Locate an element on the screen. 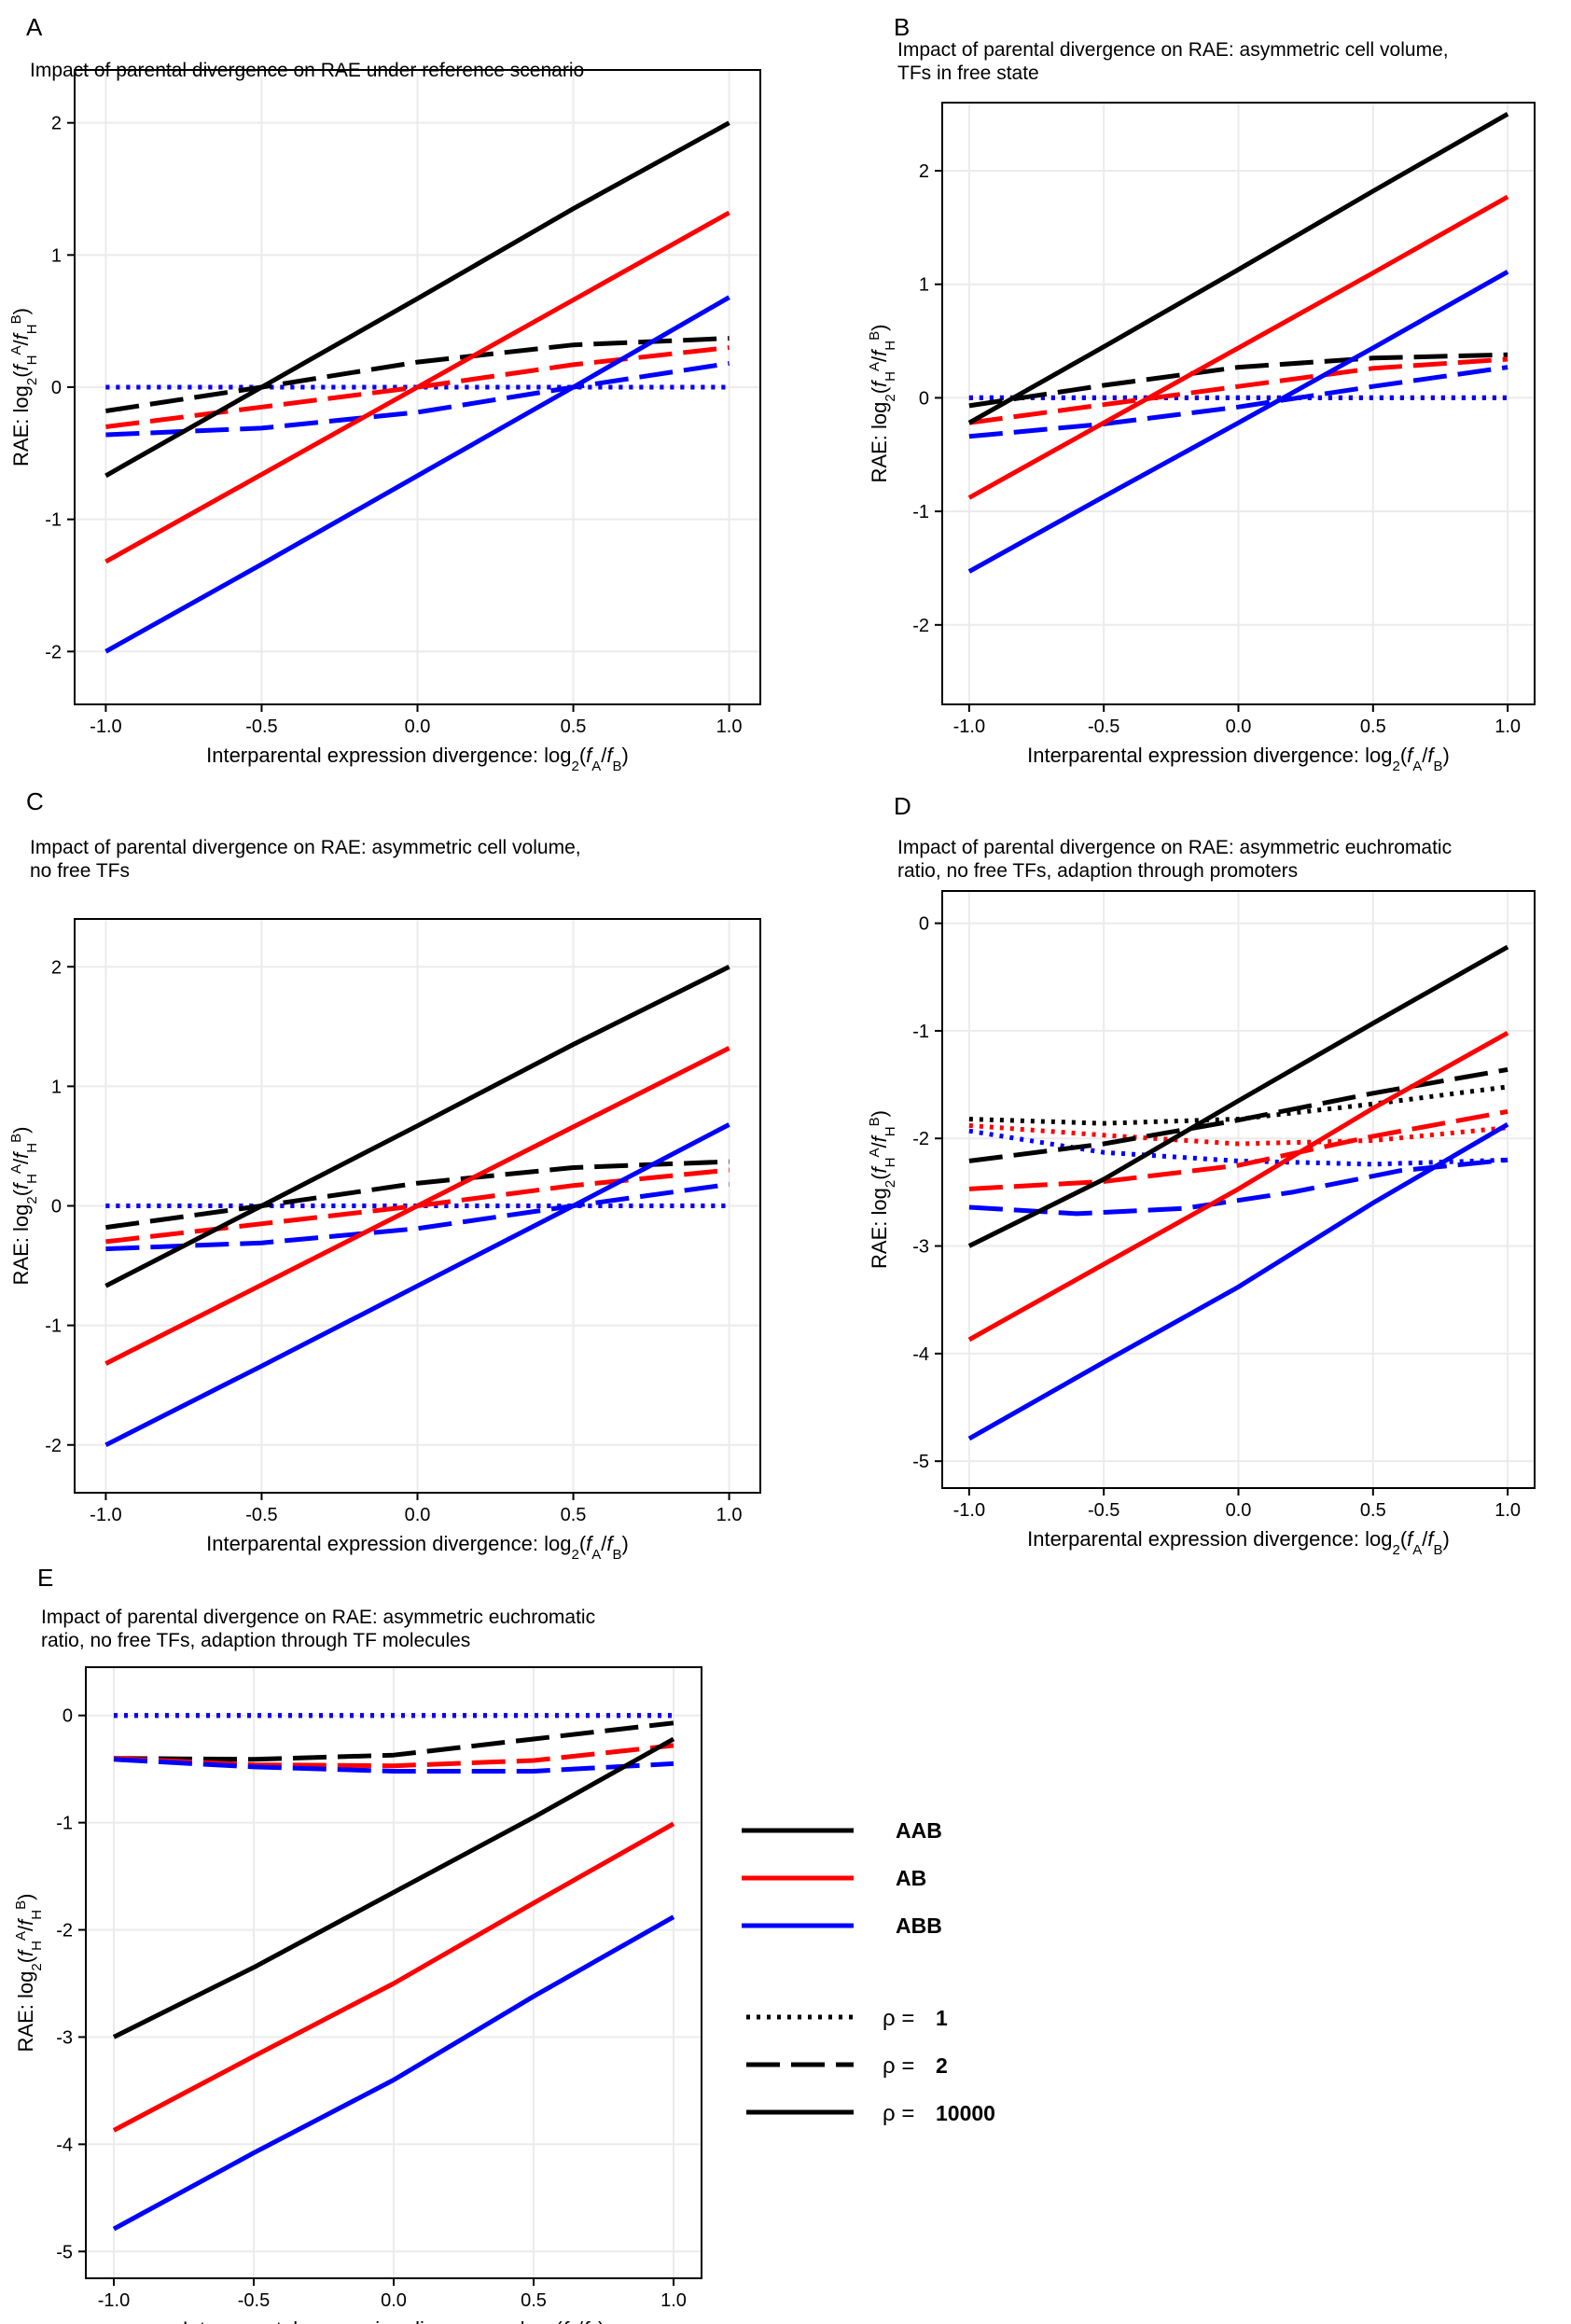  legend-rho-value-10000: 10000 is located at coordinates (965, 2113).